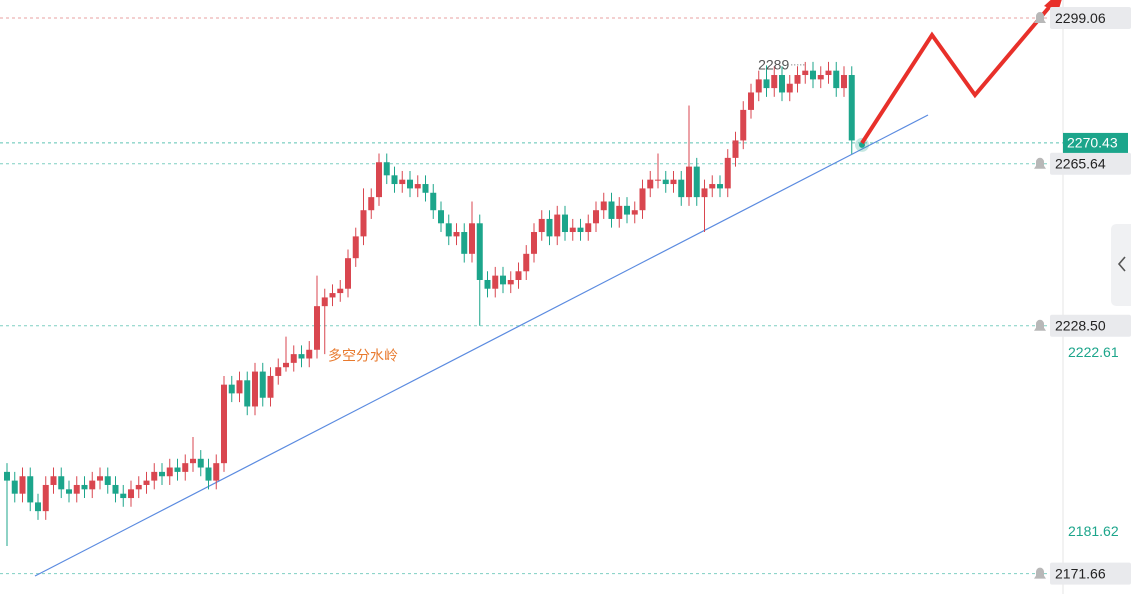 The image size is (1131, 594). Describe the element at coordinates (1080, 325) in the screenshot. I see `alert-label: 2228.50` at that location.